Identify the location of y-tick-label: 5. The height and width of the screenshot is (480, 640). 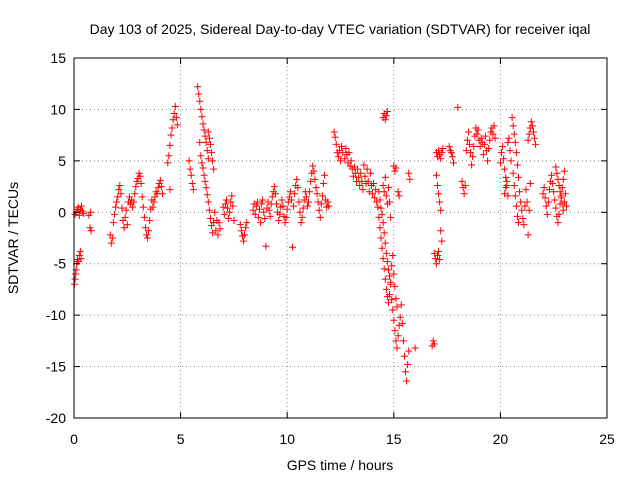
(62, 161).